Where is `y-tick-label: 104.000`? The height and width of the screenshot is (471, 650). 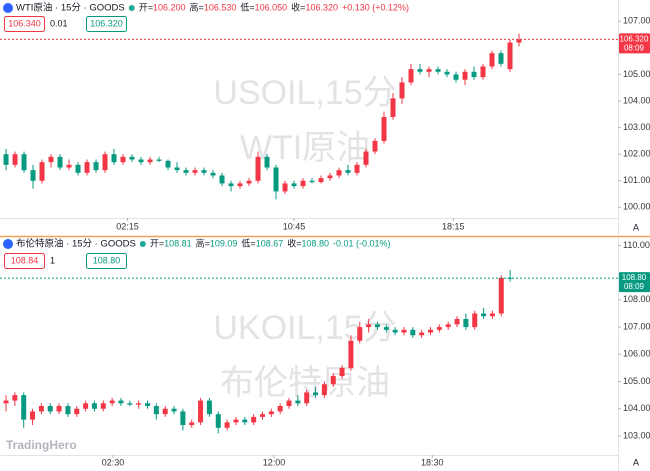 y-tick-label: 104.000 is located at coordinates (636, 100).